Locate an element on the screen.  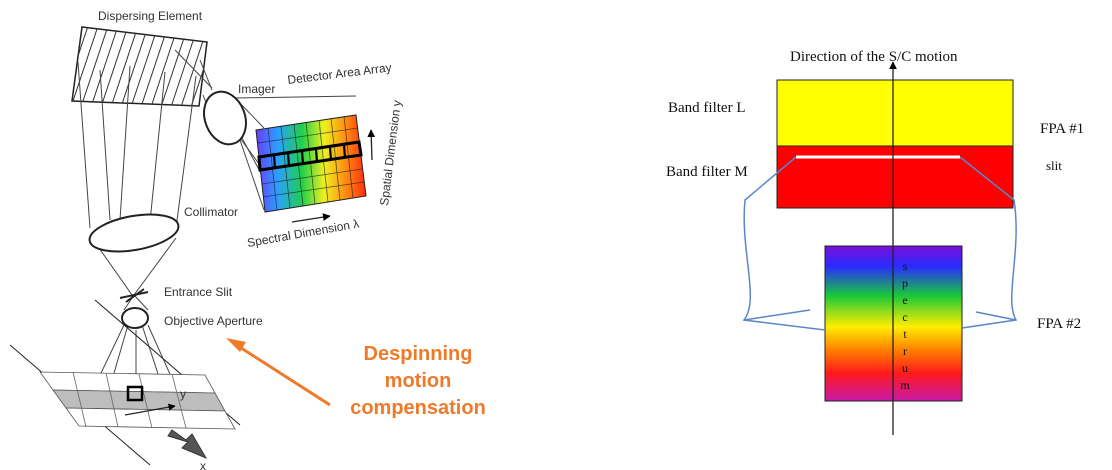
spectrum-letter: m is located at coordinates (905, 385).